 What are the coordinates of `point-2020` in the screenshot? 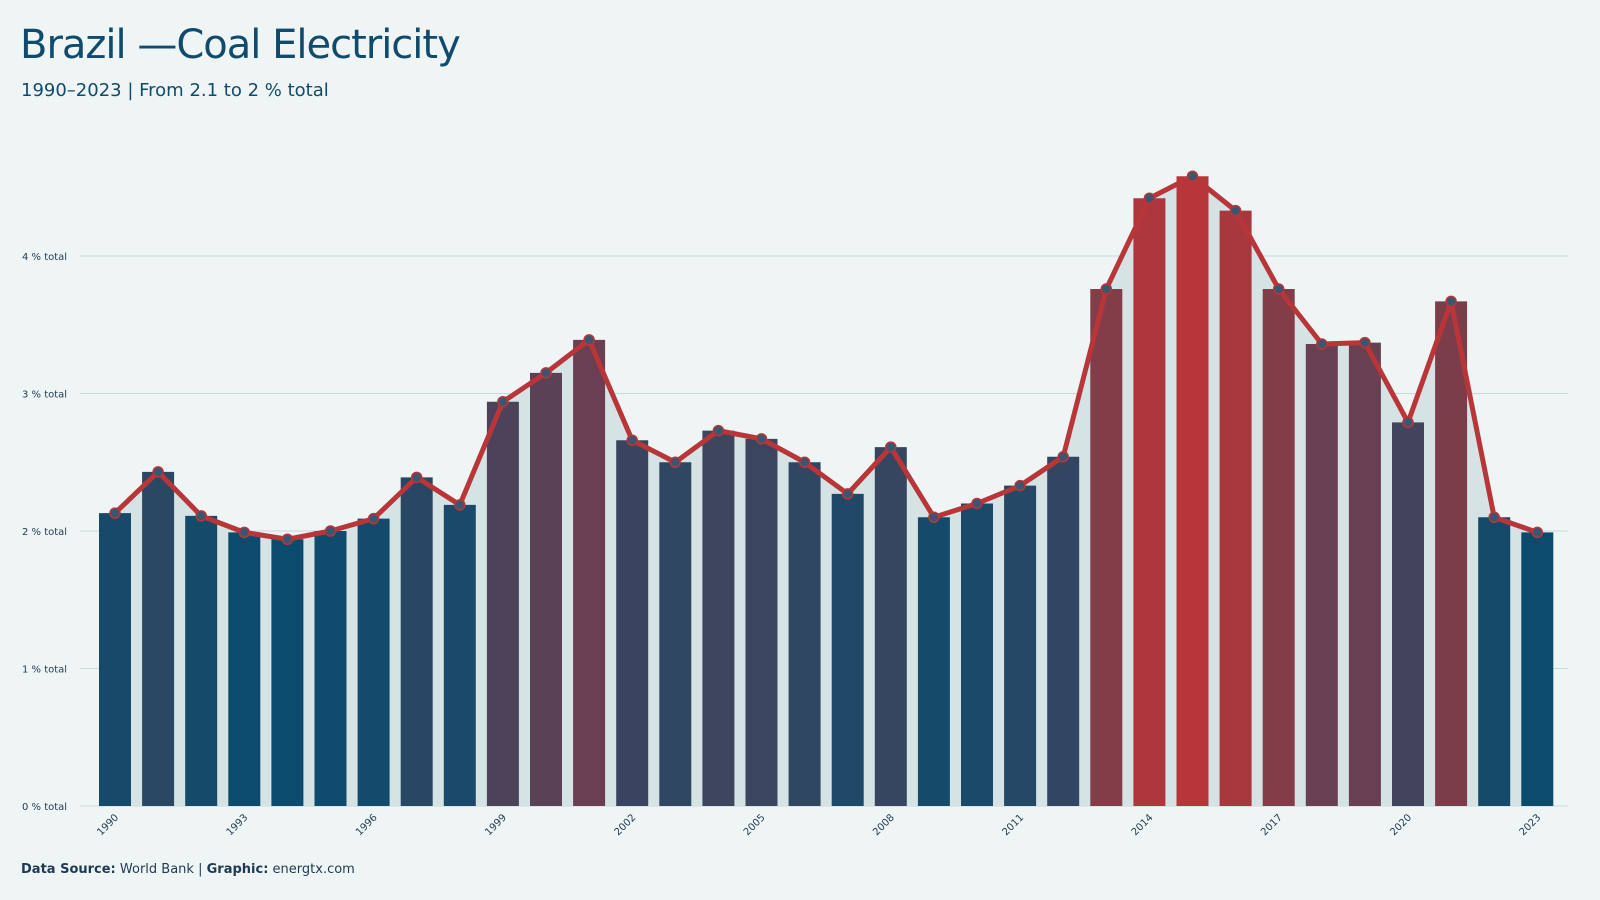 It's located at (1408, 422).